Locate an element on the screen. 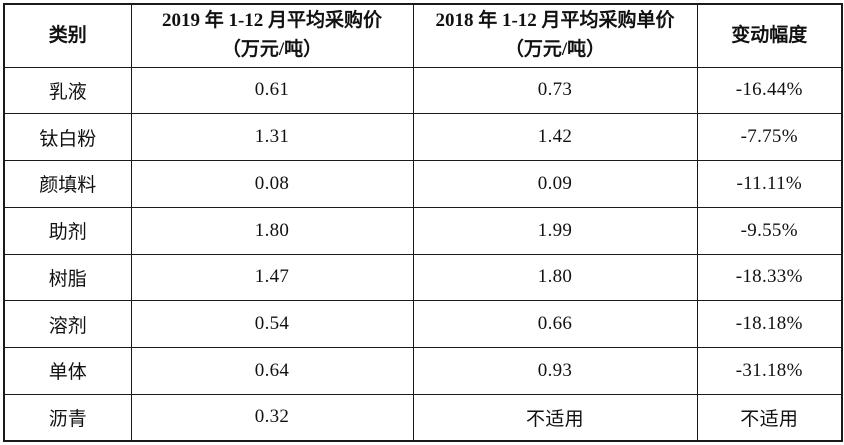  cell-change: -31.18% is located at coordinates (769, 371).